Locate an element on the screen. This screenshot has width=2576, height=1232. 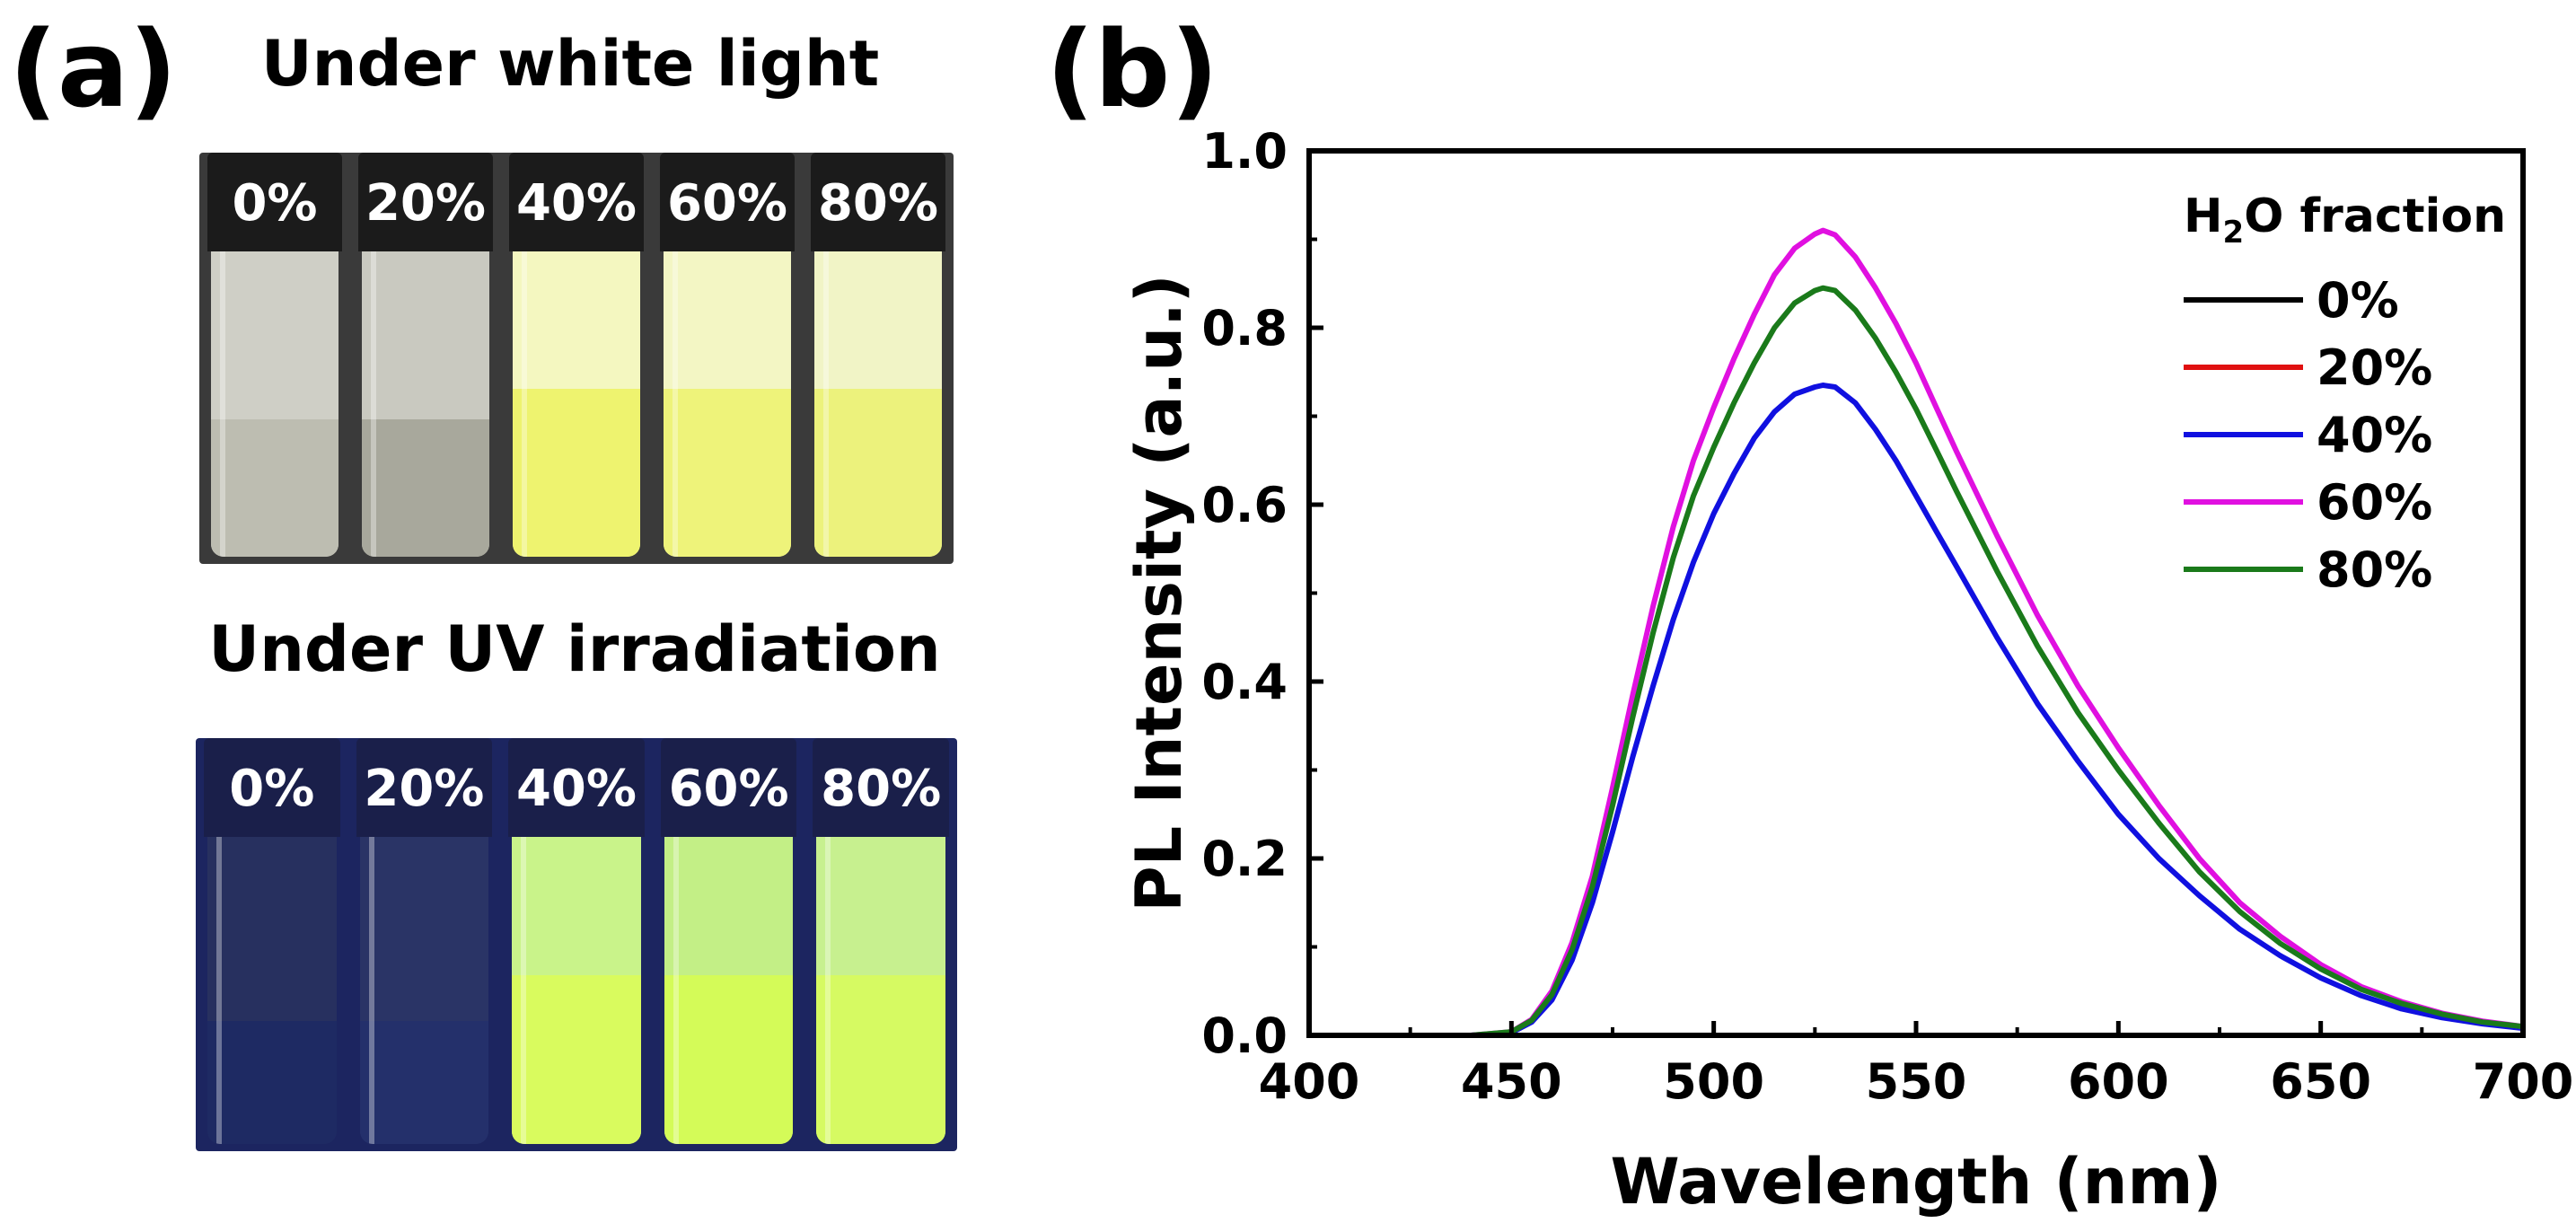
y-tick-label: 0.0 is located at coordinates (1244, 1036).